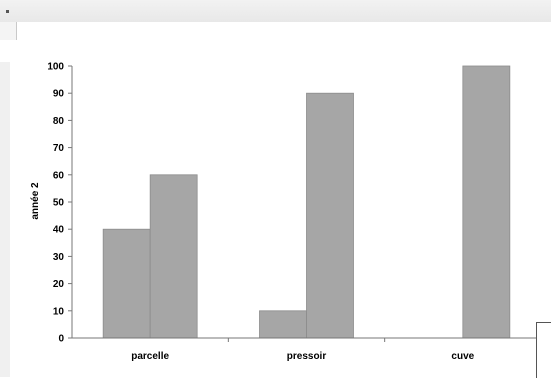  What do you see at coordinates (8, 31) in the screenshot?
I see `ruler-corner` at bounding box center [8, 31].